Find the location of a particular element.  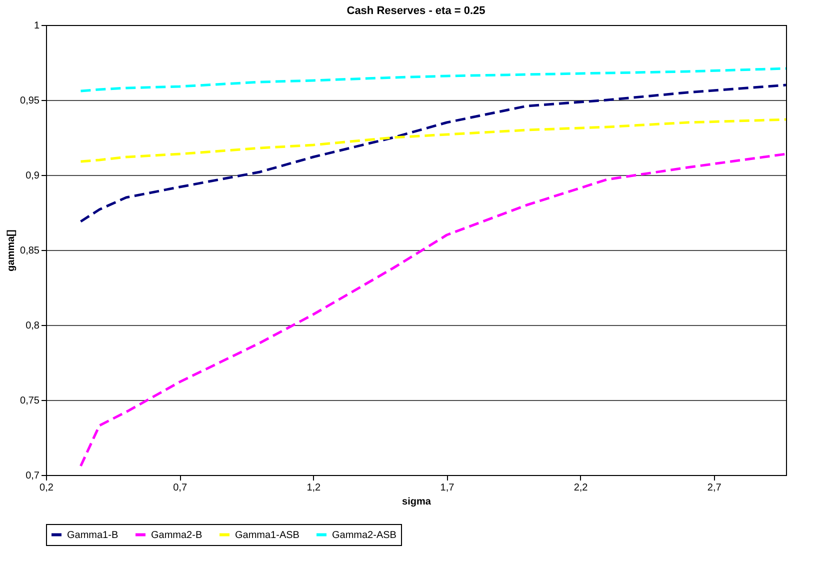

y-tick-label: 0,75 is located at coordinates (30, 401).